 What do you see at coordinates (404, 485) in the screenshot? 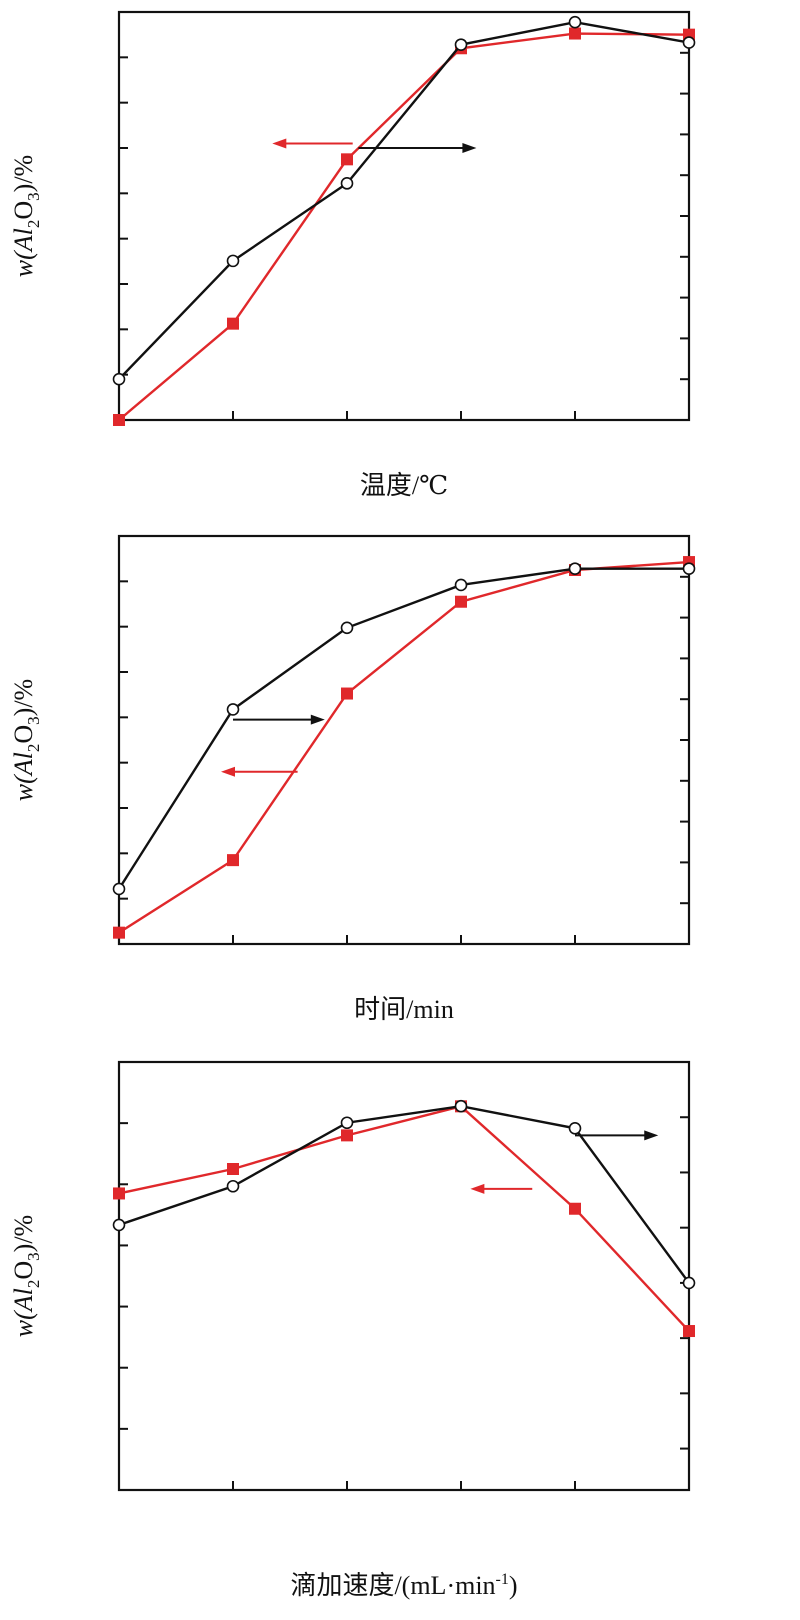
I see `x-axis-label: 温度/℃` at bounding box center [404, 485].